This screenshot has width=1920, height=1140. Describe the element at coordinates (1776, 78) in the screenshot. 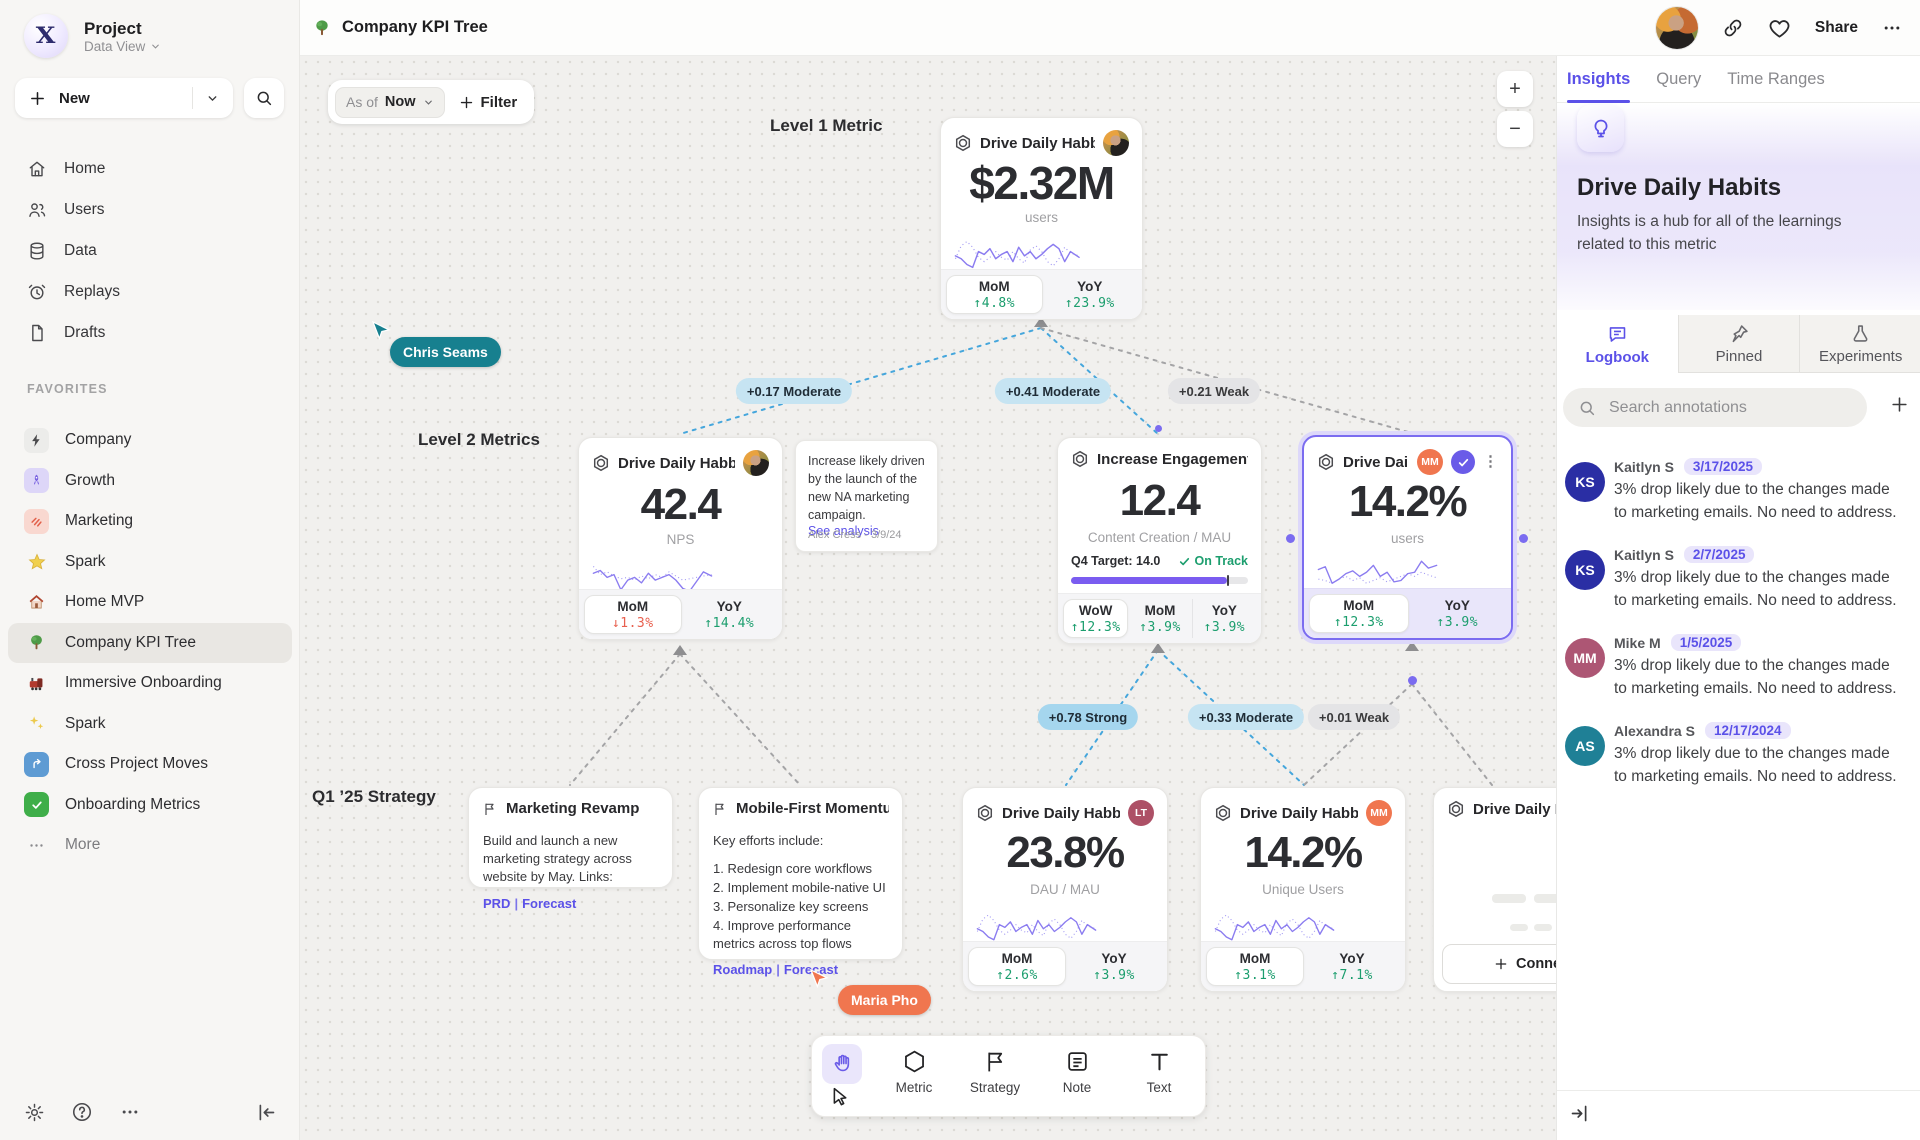

I see `tab-time-ranges: Time Ranges` at that location.